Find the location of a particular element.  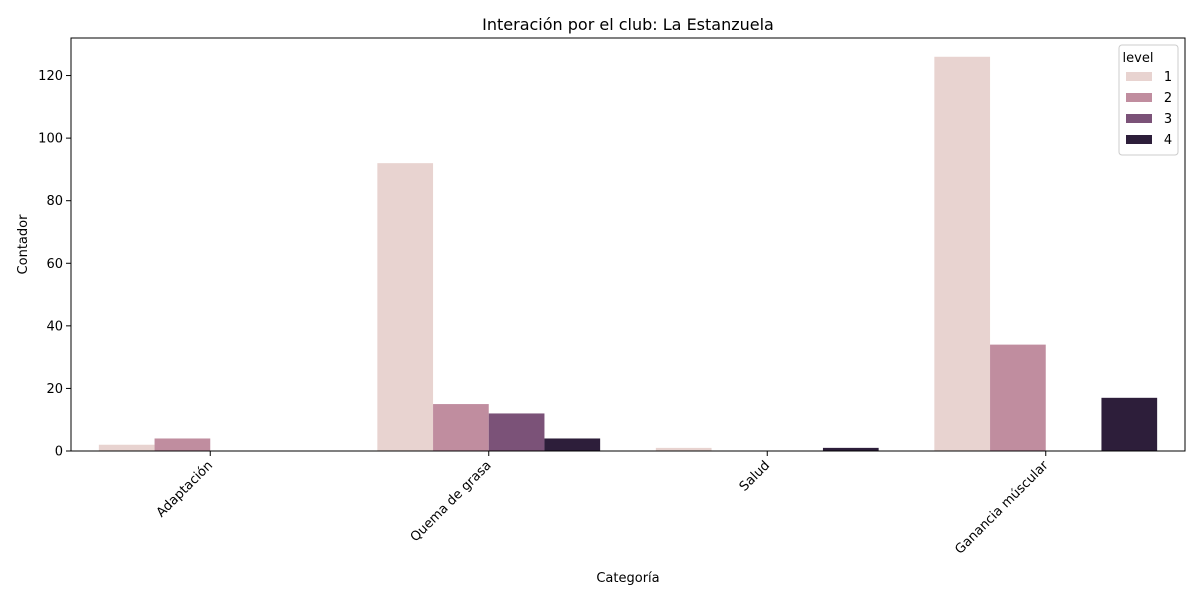

legend-label-2: 2 is located at coordinates (1168, 98).